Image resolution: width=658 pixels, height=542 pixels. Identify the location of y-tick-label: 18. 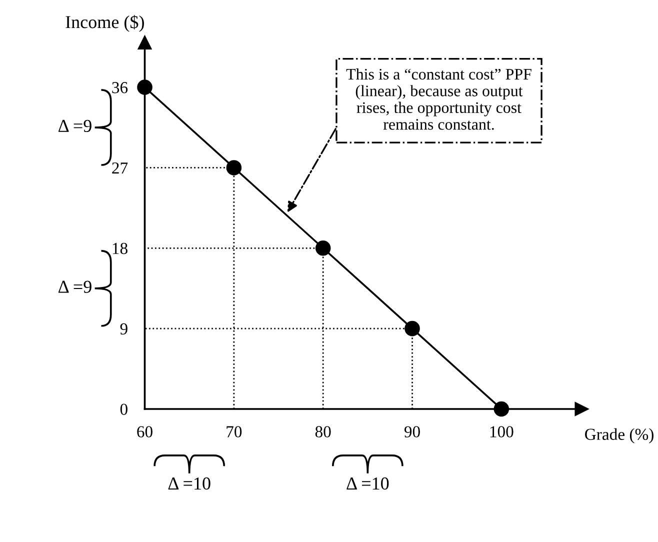
(120, 248).